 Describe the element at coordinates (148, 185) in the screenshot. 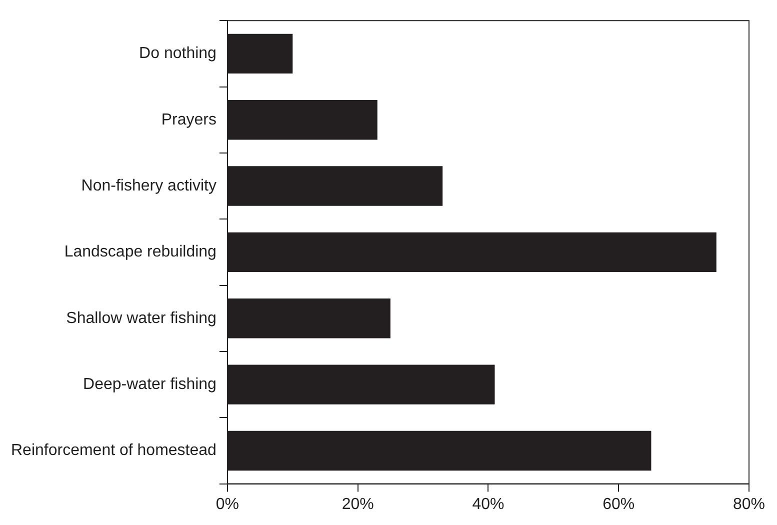

I see `y-tick-label: Non-fishery activity` at that location.